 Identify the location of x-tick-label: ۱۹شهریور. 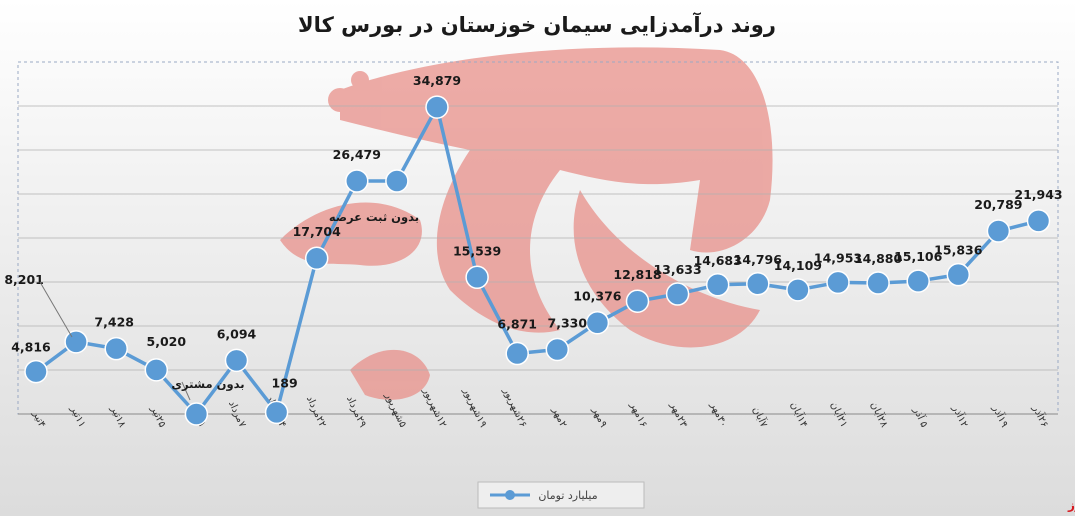
(474, 408).